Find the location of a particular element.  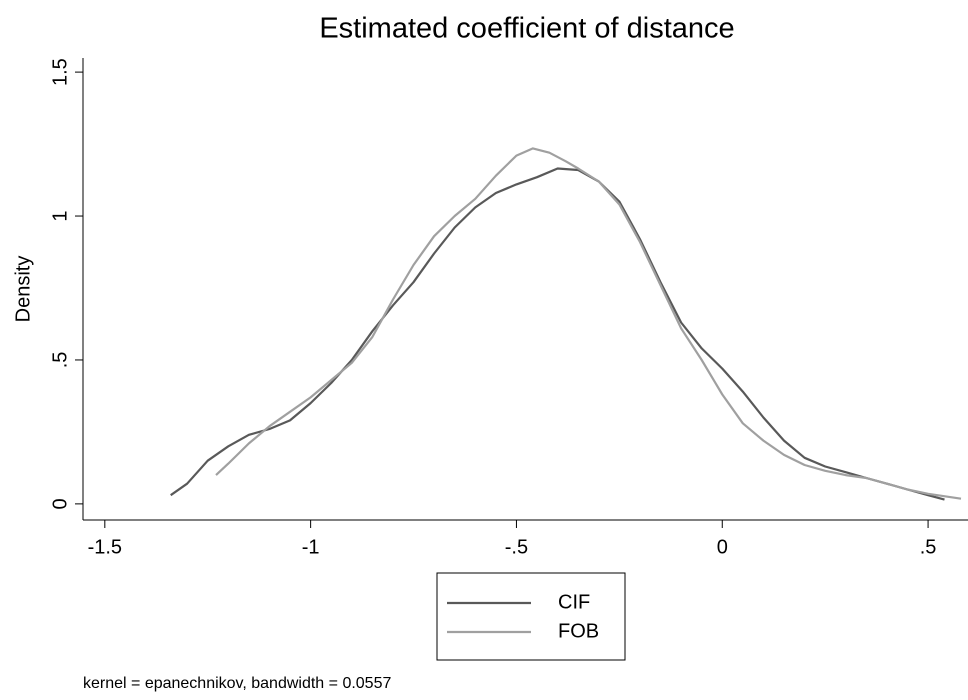

x-tick-label: .5 is located at coordinates (928, 547).